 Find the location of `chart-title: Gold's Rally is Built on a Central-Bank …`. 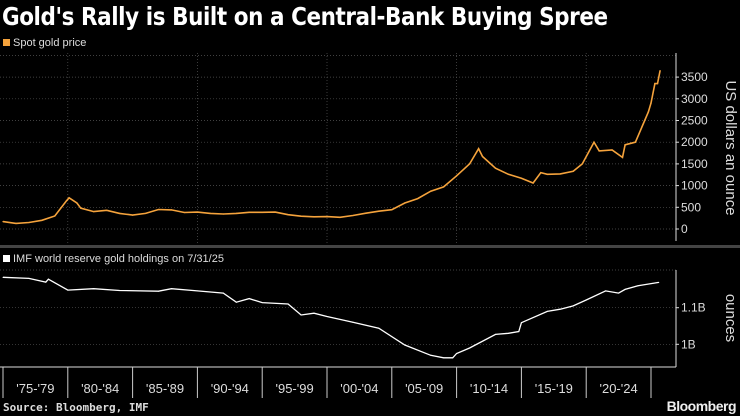

chart-title: Gold's Rally is Built on a Central-Bank … is located at coordinates (305, 16).